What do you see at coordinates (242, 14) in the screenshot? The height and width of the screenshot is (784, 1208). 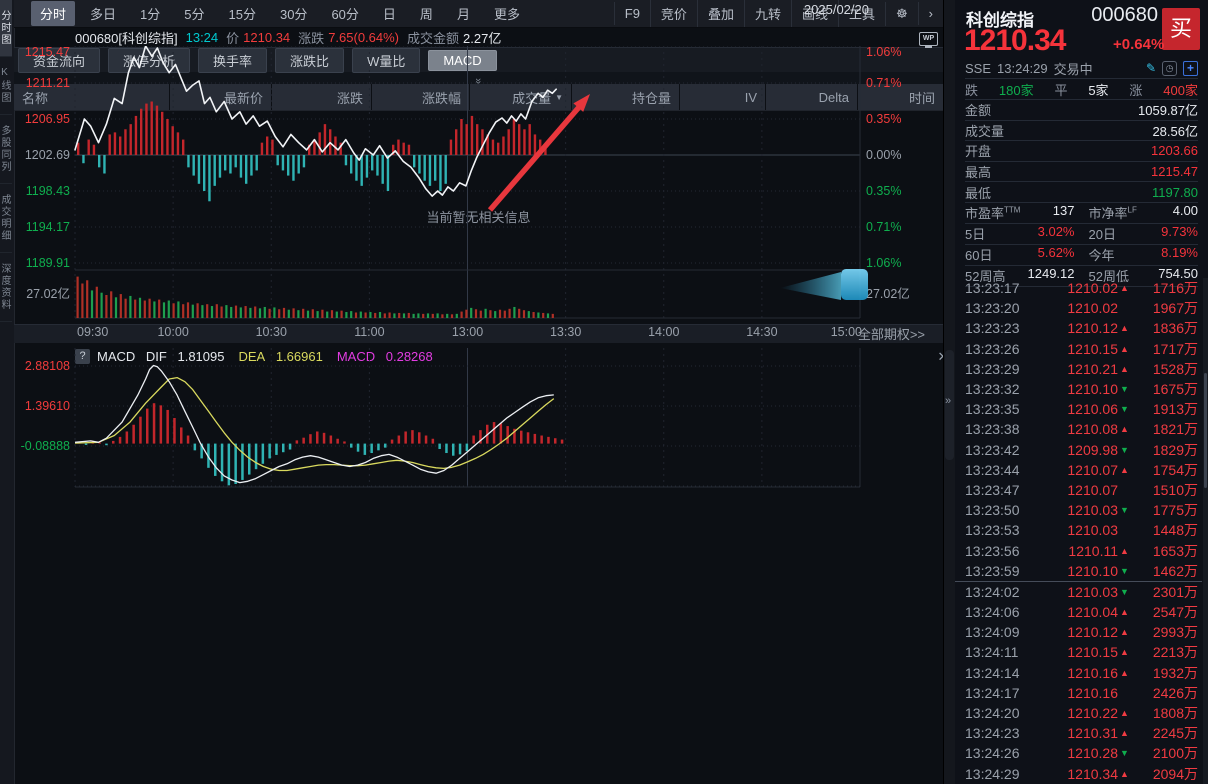 I see `period-tab-15分: 15分` at bounding box center [242, 14].